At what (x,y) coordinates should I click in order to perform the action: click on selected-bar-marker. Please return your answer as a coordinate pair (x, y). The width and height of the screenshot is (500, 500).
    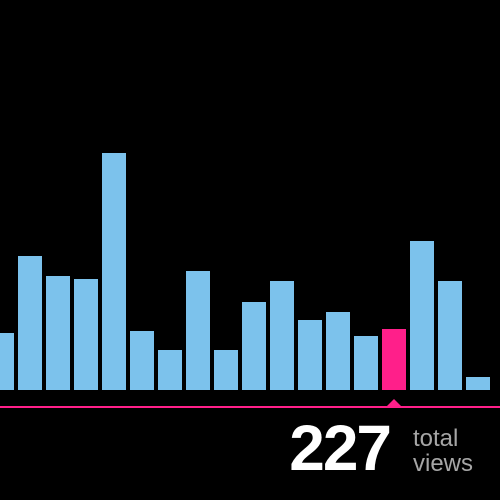
    Looking at the image, I should click on (394, 403).